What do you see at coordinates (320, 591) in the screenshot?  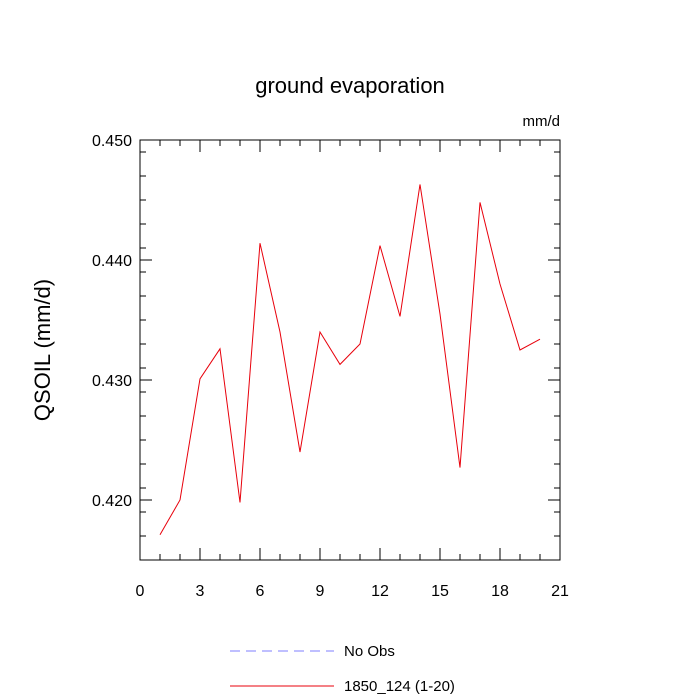 I see `x-tick-label: 9` at bounding box center [320, 591].